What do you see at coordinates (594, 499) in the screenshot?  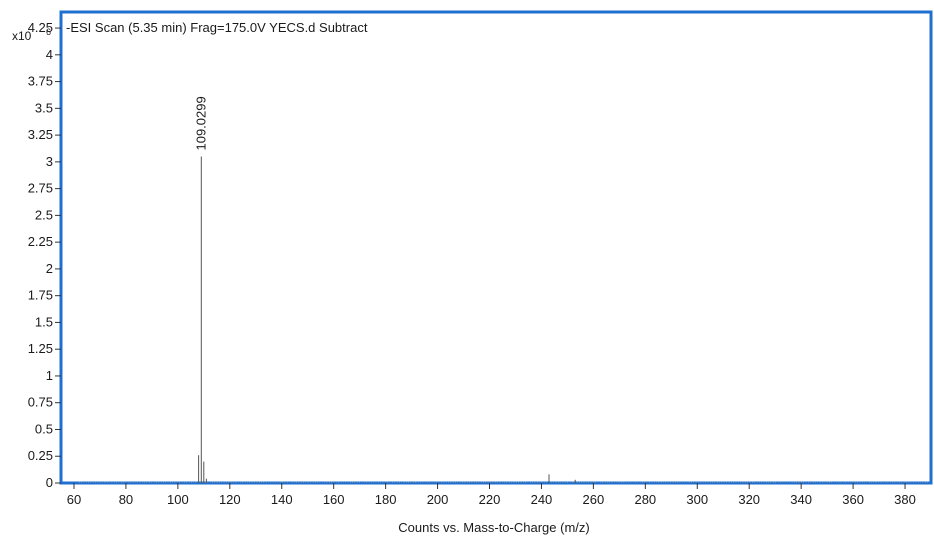 I see `x-tick-label: 260` at bounding box center [594, 499].